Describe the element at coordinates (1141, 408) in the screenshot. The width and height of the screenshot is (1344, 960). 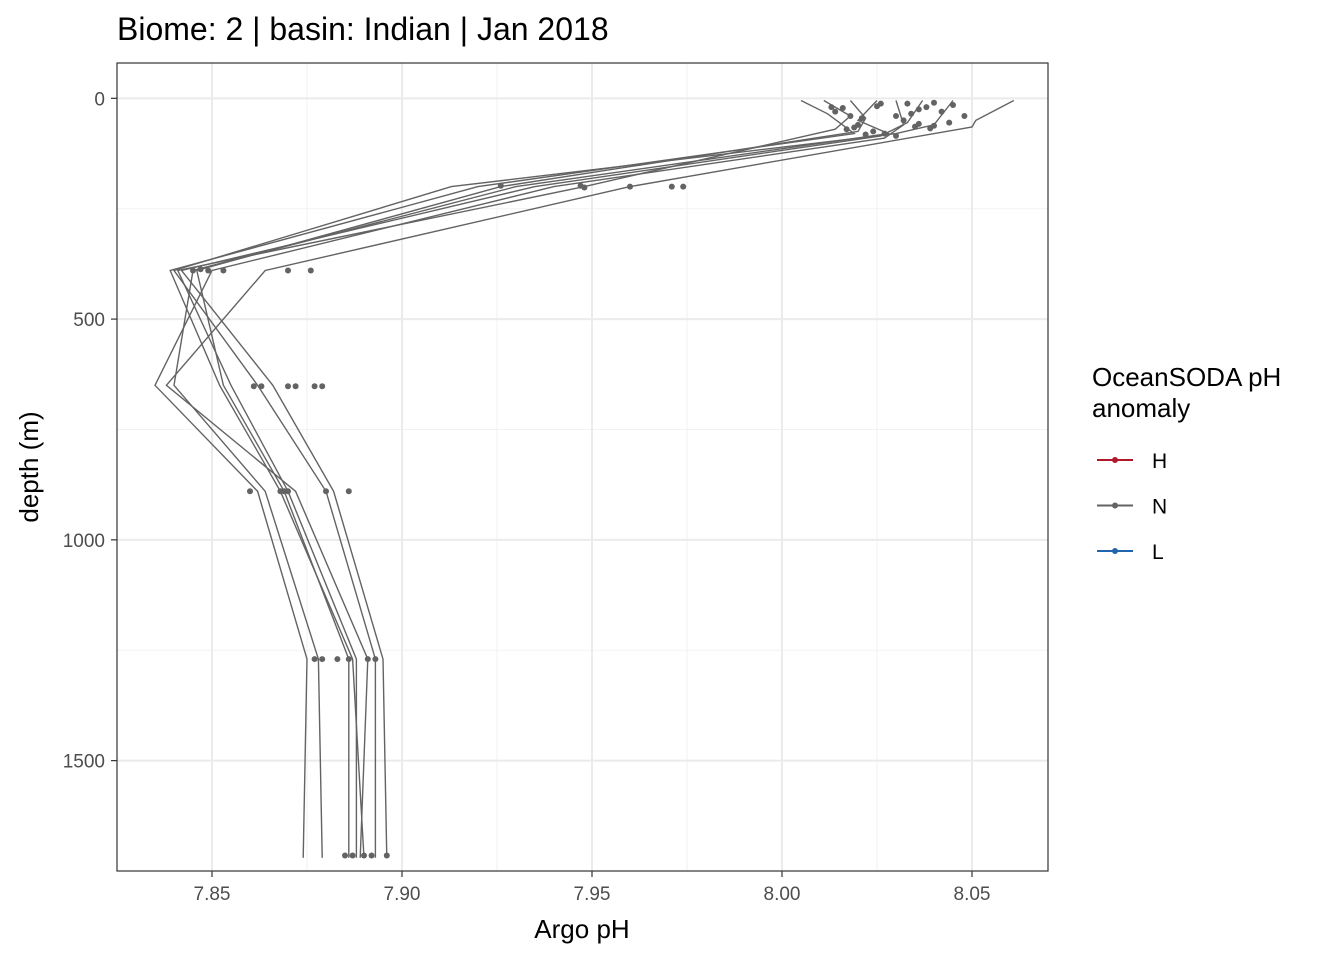
I see `legend-title-line-2: anomaly` at that location.